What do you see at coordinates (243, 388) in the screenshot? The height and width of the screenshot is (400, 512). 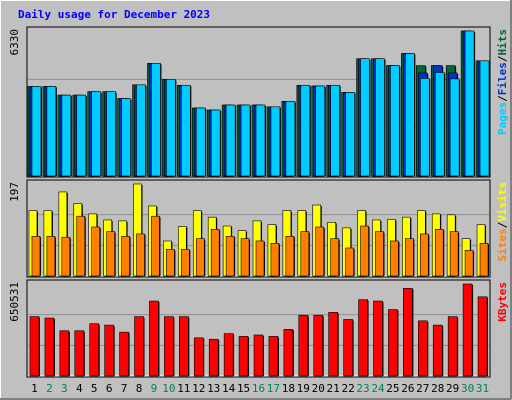 I see `x-tick-label-15: 15` at bounding box center [243, 388].